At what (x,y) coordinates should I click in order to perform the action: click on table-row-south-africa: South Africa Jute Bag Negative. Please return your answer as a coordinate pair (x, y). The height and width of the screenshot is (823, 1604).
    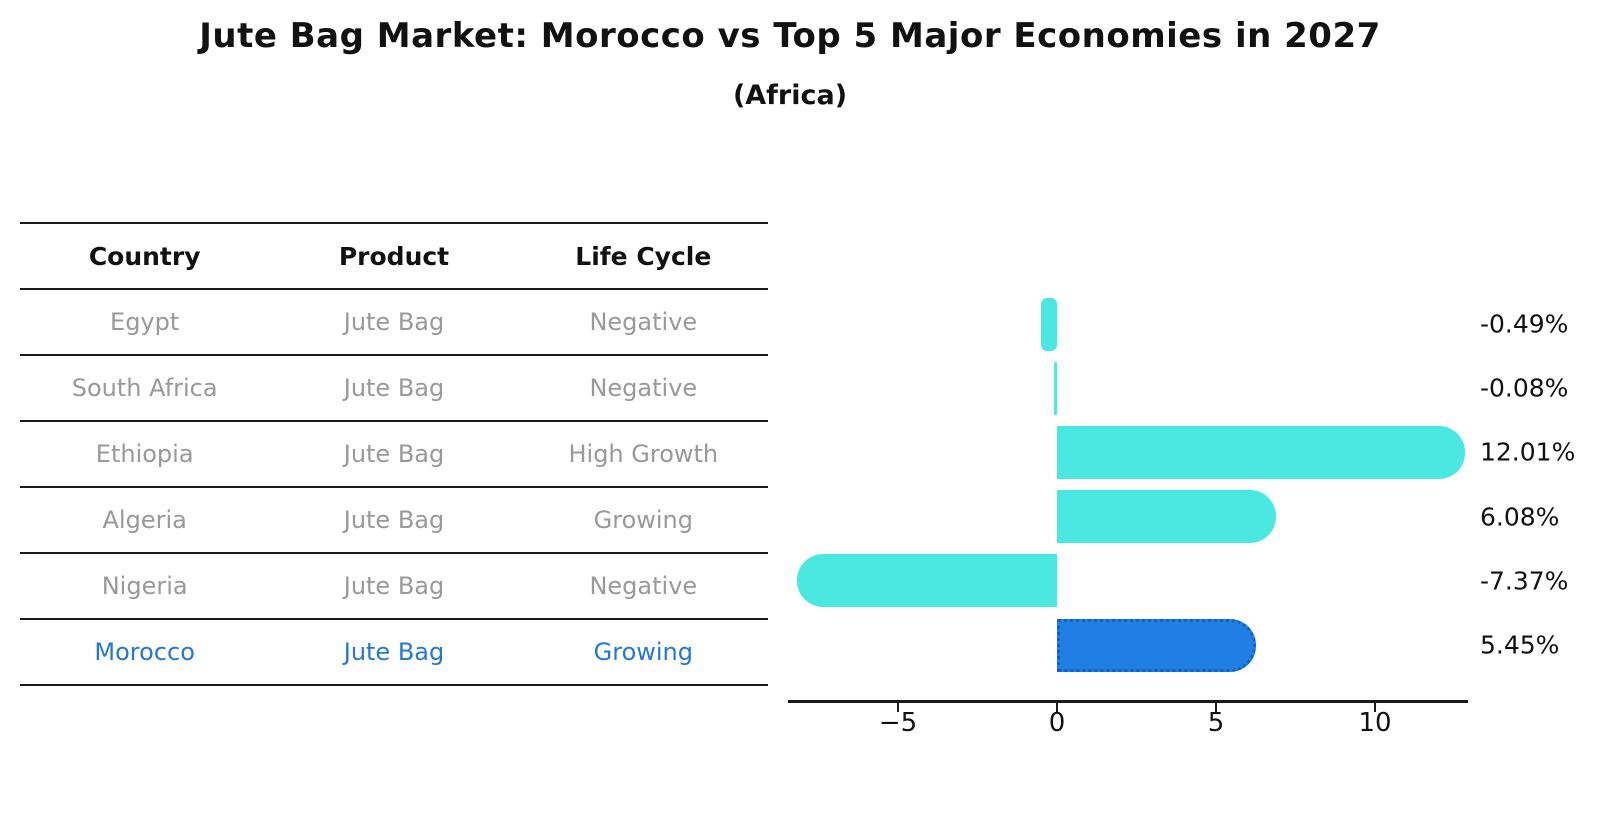
    Looking at the image, I should click on (394, 387).